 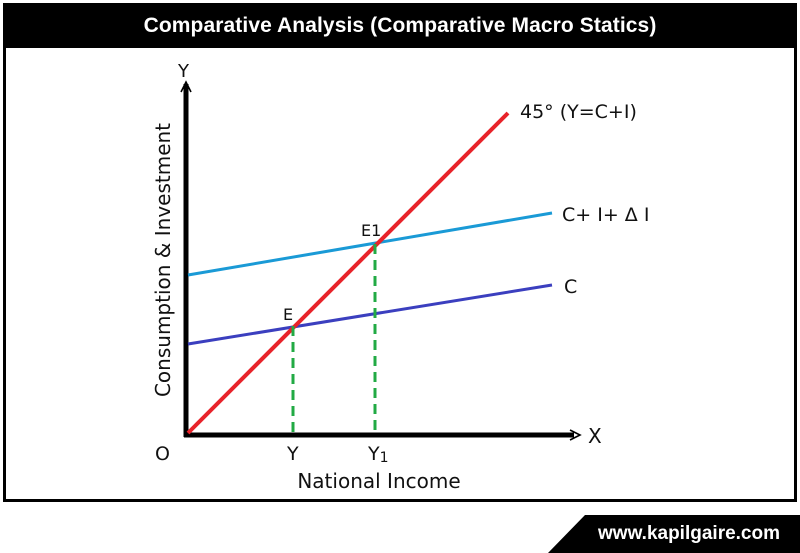 What do you see at coordinates (570, 287) in the screenshot?
I see `line-c-label: C` at bounding box center [570, 287].